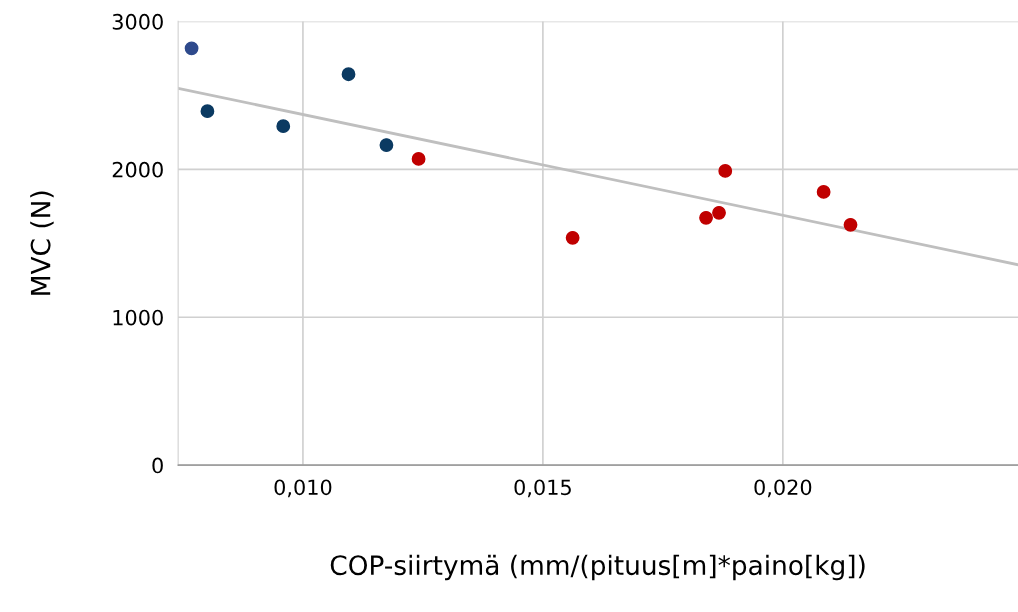  Describe the element at coordinates (138, 317) in the screenshot. I see `y-tick-label: 1000` at that location.